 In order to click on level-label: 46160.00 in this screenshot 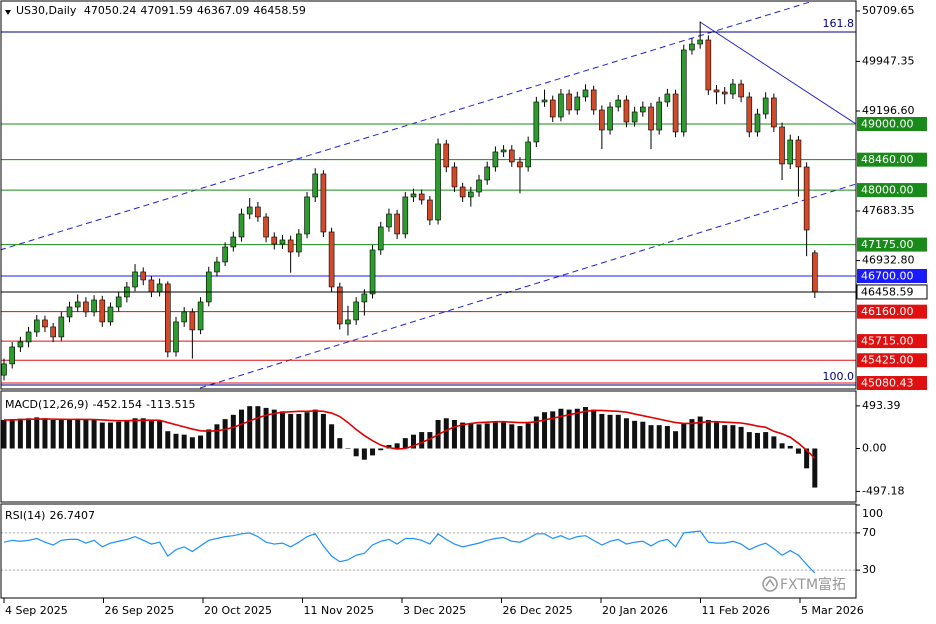, I will do `click(887, 311)`.